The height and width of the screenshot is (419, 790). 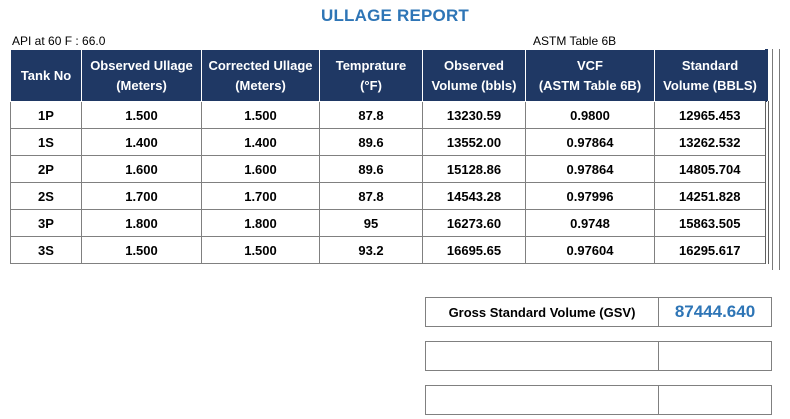 What do you see at coordinates (46, 75) in the screenshot?
I see `header-tank-no: Tank No` at bounding box center [46, 75].